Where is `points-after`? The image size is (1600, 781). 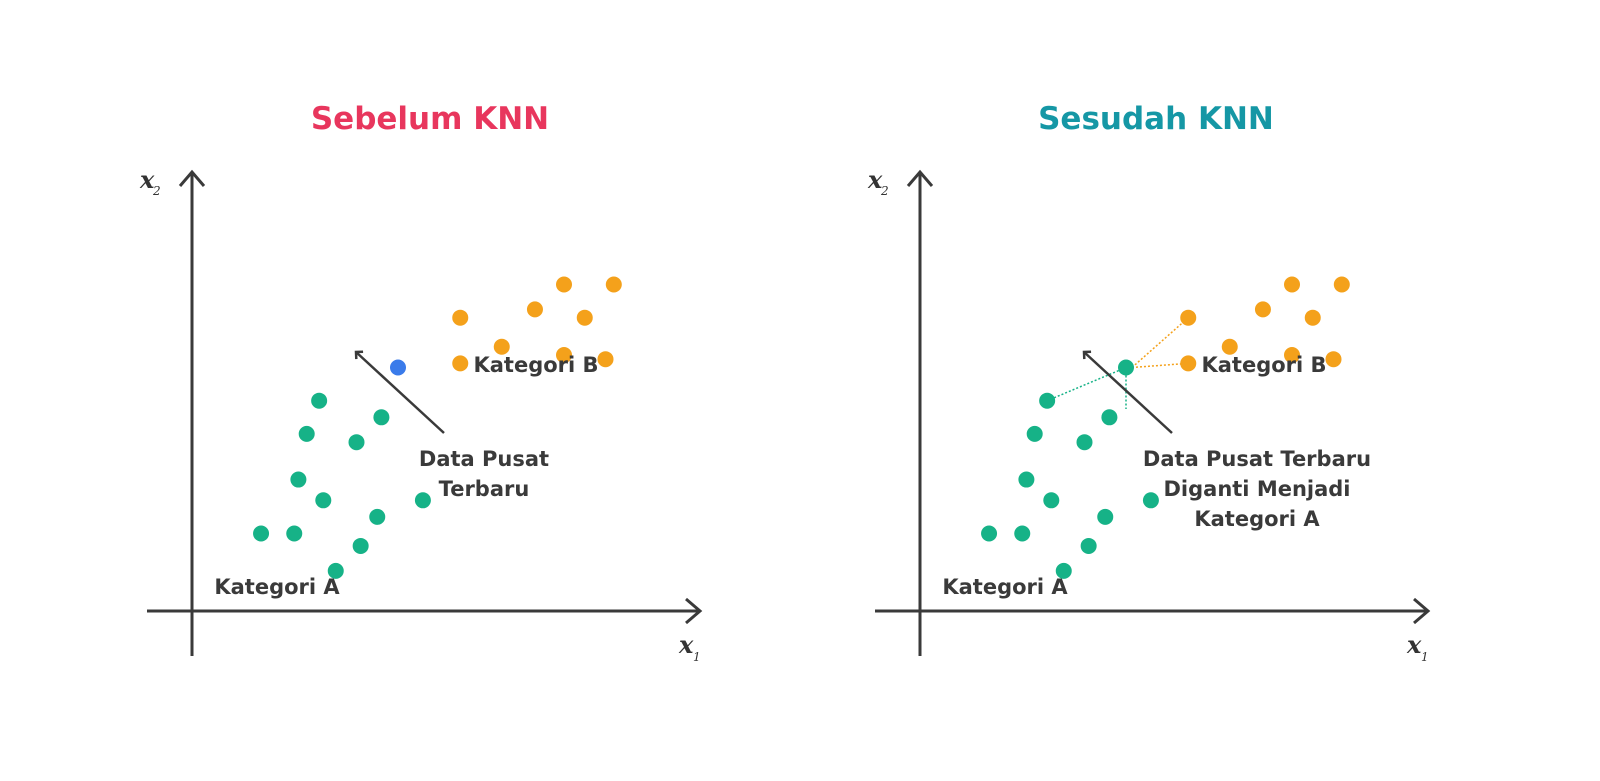 points-after is located at coordinates (1165, 427).